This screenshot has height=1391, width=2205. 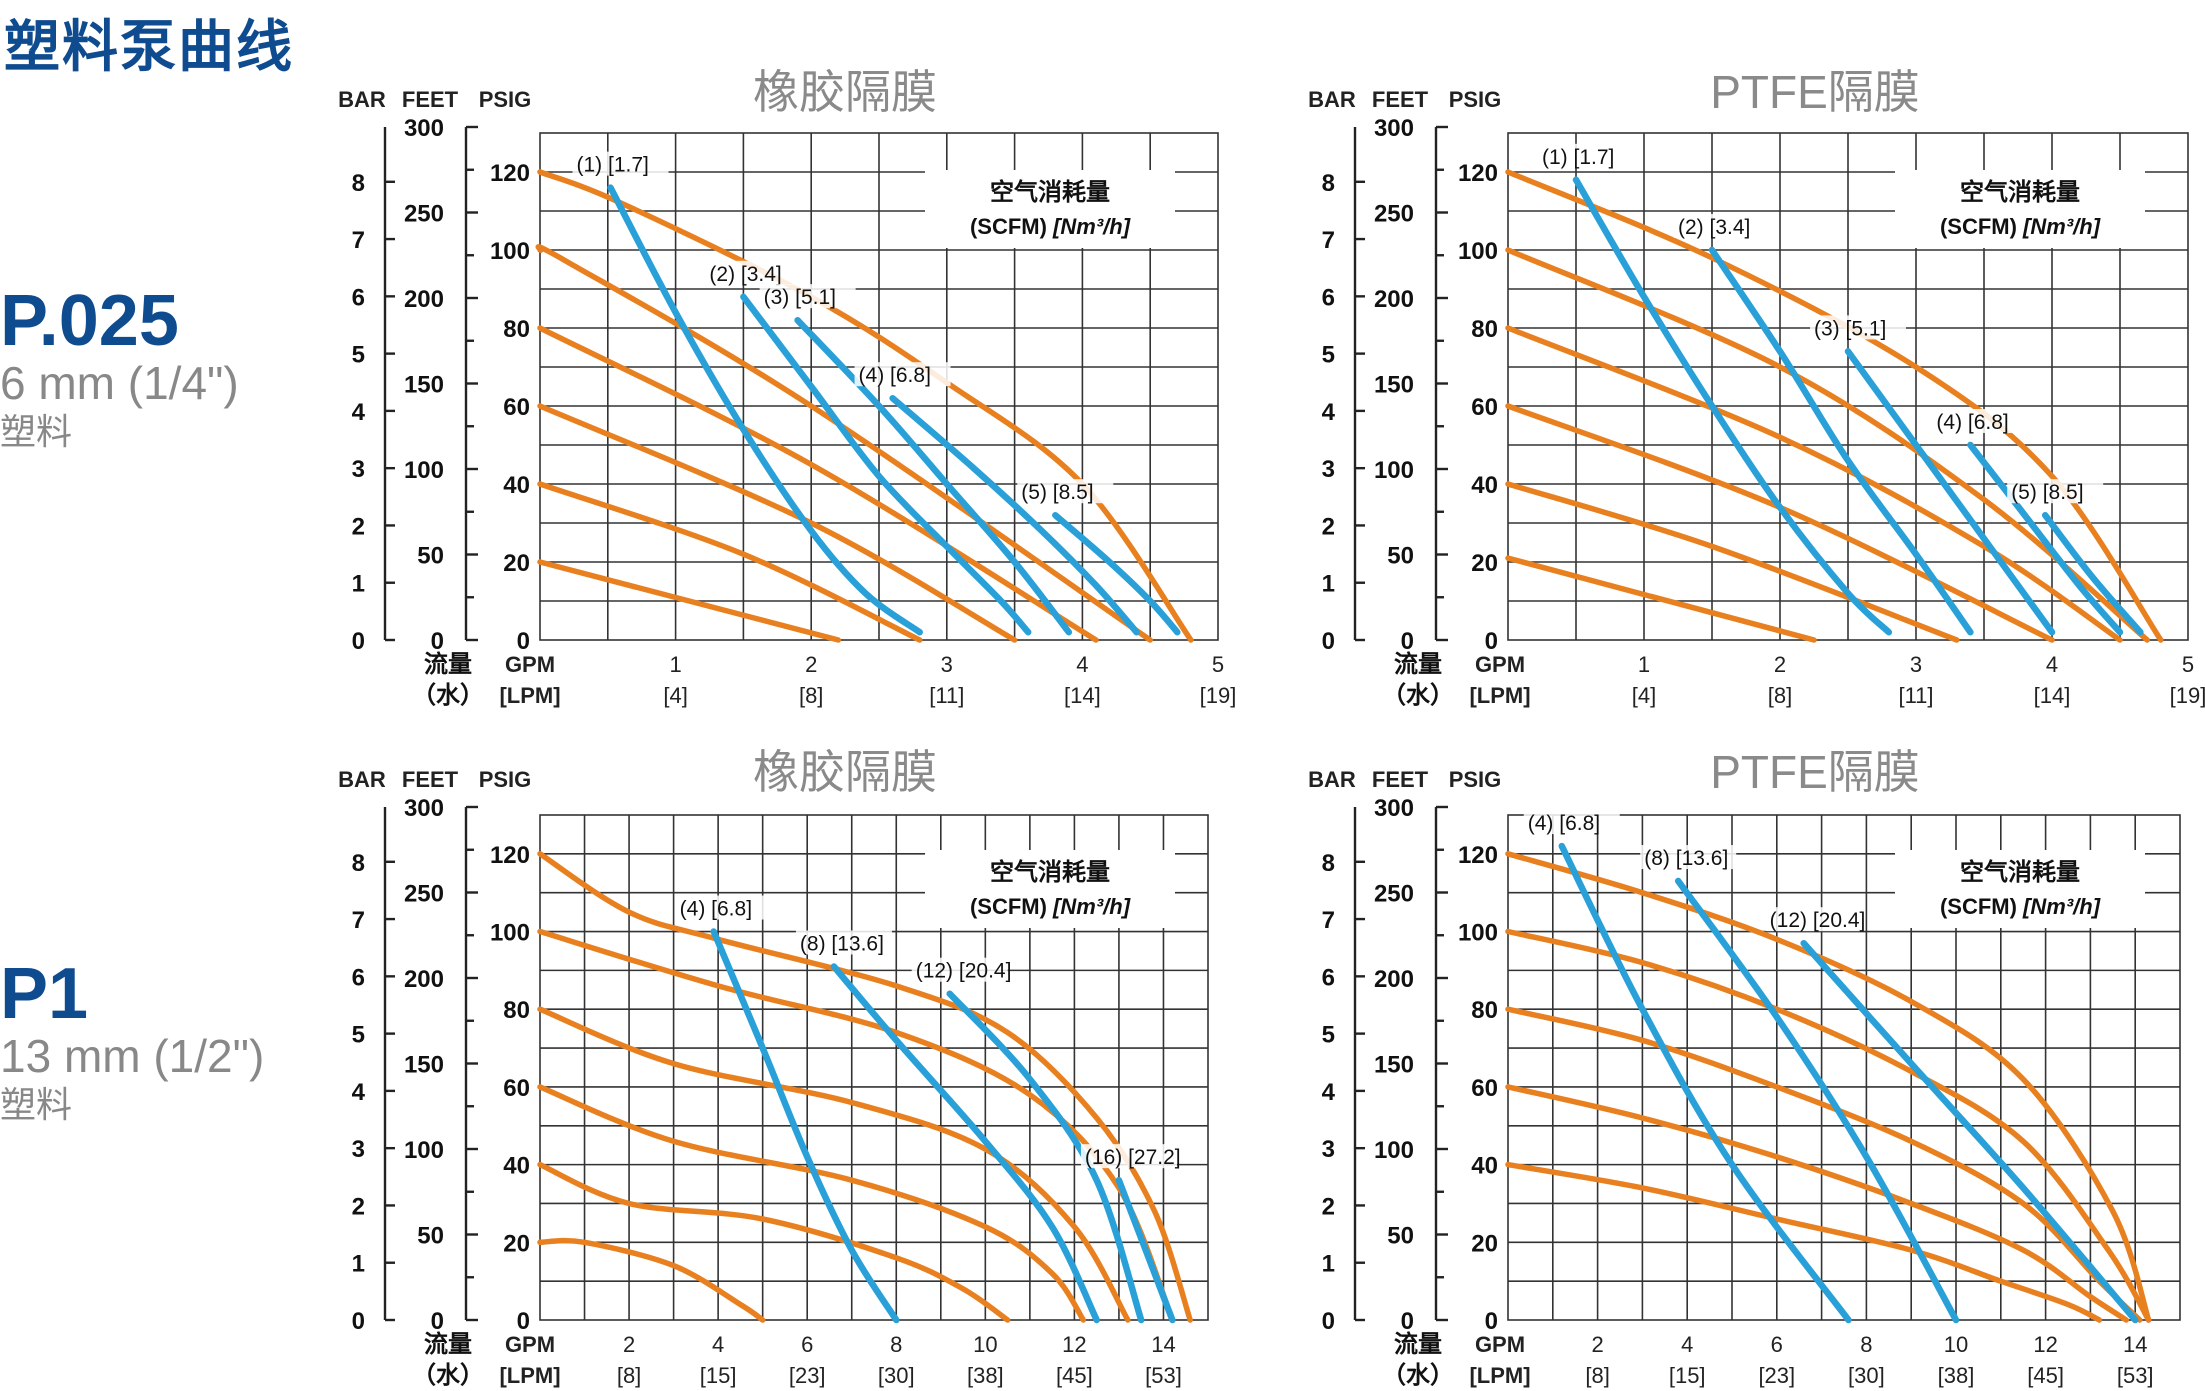 I want to click on head-curve-80-psig, so click(x=818, y=484).